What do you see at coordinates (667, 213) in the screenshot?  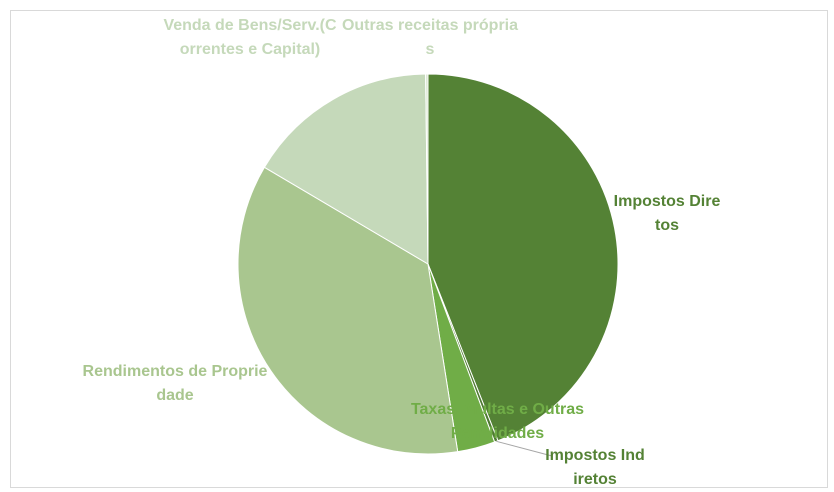 I see `slice-label: Impostos Diretos` at bounding box center [667, 213].